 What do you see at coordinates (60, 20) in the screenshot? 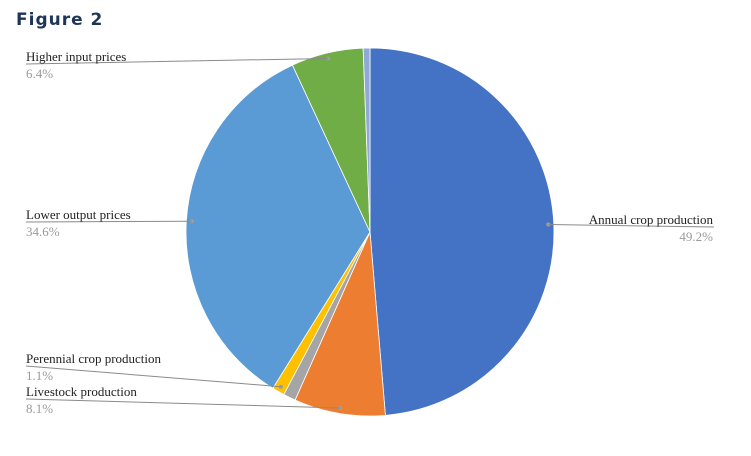
I see `figure-title: Figure 2` at bounding box center [60, 20].